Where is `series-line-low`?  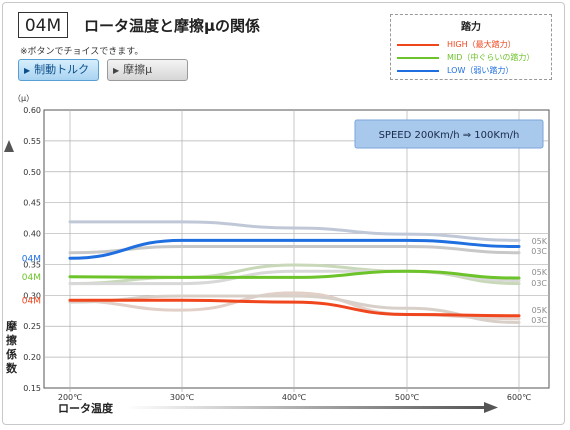 series-line-low is located at coordinates (294, 249).